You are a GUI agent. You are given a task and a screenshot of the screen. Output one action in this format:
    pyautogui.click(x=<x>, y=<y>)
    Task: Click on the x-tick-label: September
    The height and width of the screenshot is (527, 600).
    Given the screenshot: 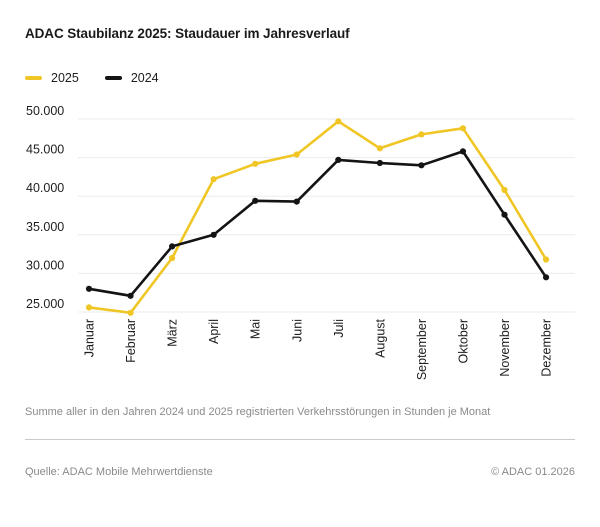 What is the action you would take?
    pyautogui.click(x=422, y=349)
    